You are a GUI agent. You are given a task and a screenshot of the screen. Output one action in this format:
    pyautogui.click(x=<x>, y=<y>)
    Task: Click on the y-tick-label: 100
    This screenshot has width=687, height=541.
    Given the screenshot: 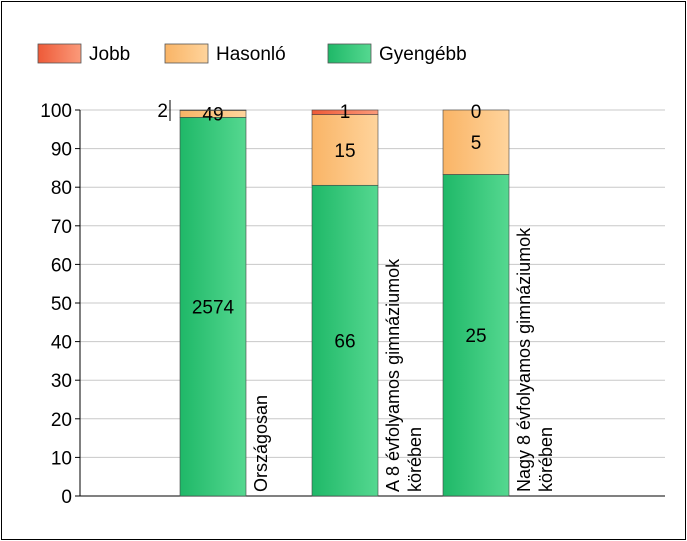 What is the action you would take?
    pyautogui.click(x=56, y=111)
    